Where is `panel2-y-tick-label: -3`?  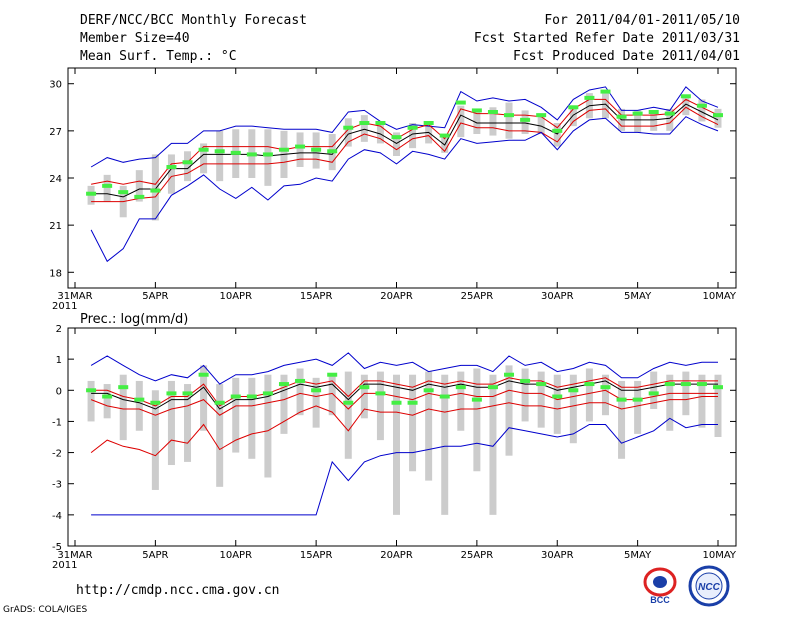 panel2-y-tick-label: -3 is located at coordinates (57, 485).